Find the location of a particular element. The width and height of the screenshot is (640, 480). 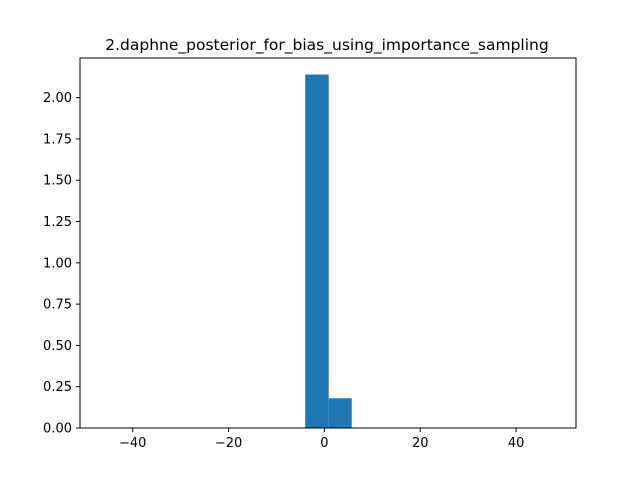

y-tick-label: 2.00 is located at coordinates (57, 98).